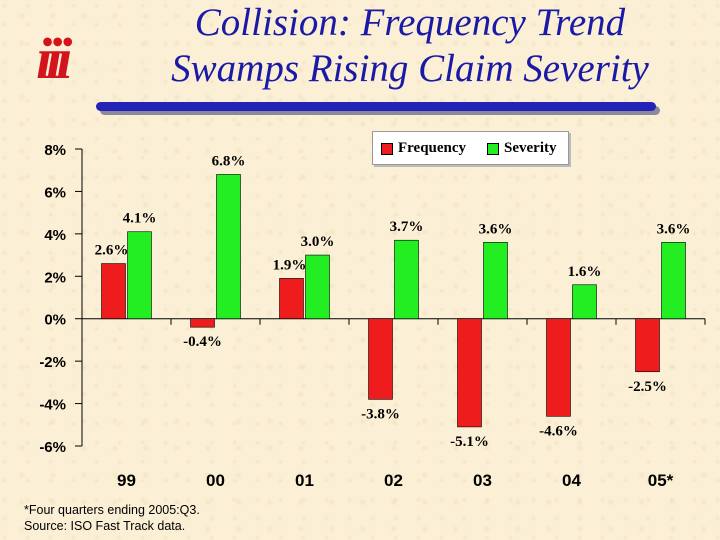  What do you see at coordinates (290, 265) in the screenshot?
I see `data-label: 1.9%` at bounding box center [290, 265].